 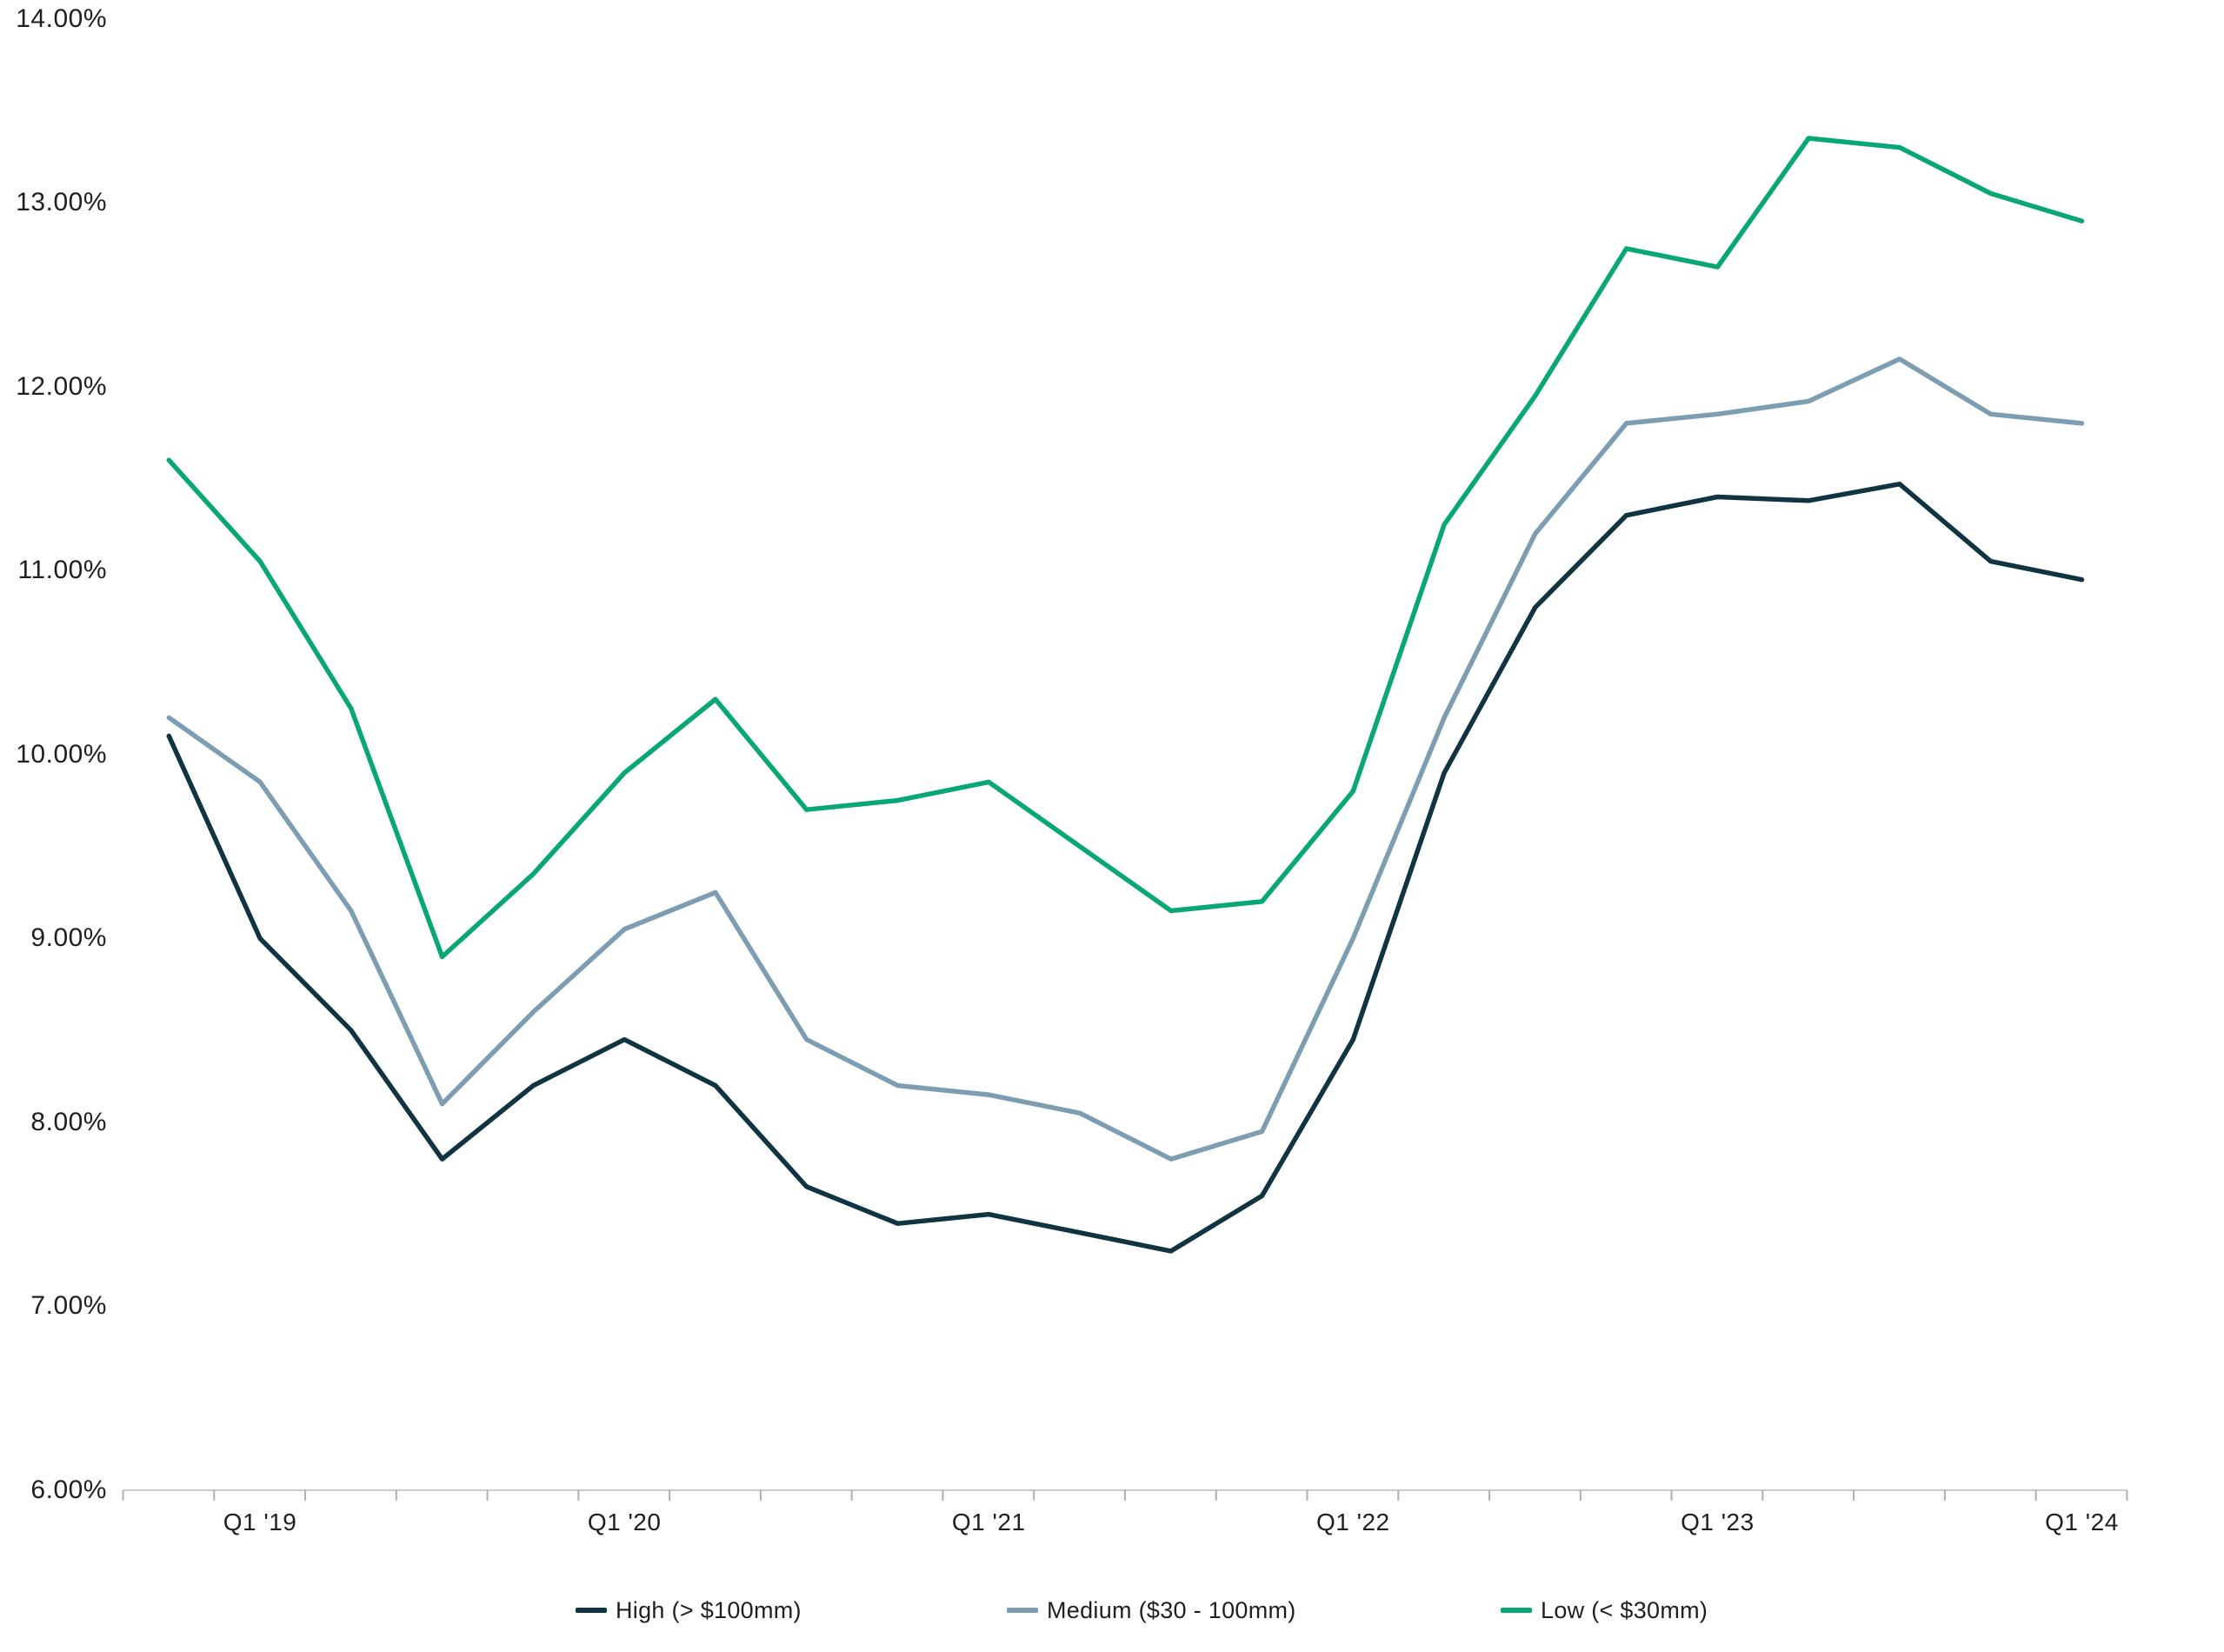 What do you see at coordinates (1352, 1522) in the screenshot?
I see `x-axis-tick-label: Q1 '22` at bounding box center [1352, 1522].